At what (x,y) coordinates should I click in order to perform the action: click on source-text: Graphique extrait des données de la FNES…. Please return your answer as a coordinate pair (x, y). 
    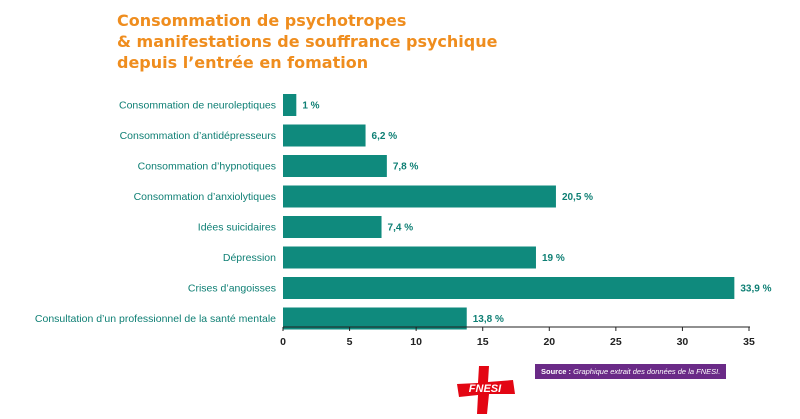
    Looking at the image, I should click on (647, 371).